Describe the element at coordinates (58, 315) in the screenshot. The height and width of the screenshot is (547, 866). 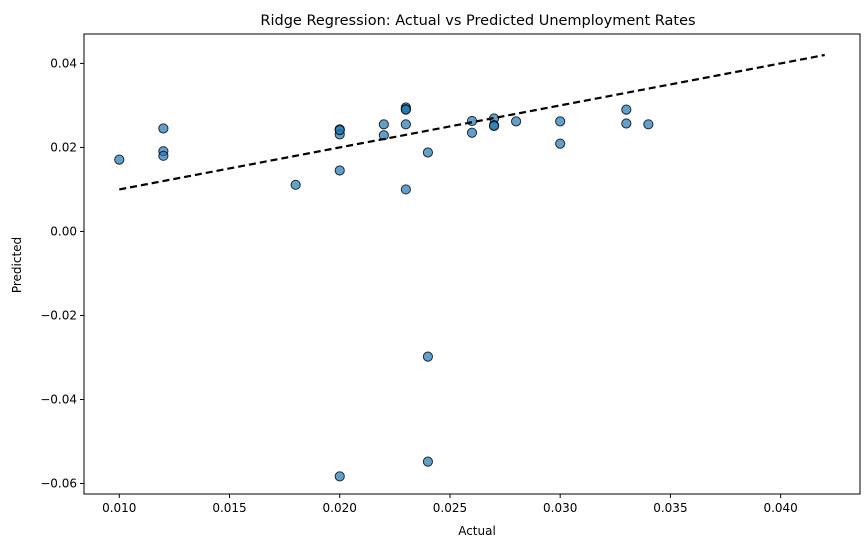
I see `y-tick-label: −0.02` at that location.